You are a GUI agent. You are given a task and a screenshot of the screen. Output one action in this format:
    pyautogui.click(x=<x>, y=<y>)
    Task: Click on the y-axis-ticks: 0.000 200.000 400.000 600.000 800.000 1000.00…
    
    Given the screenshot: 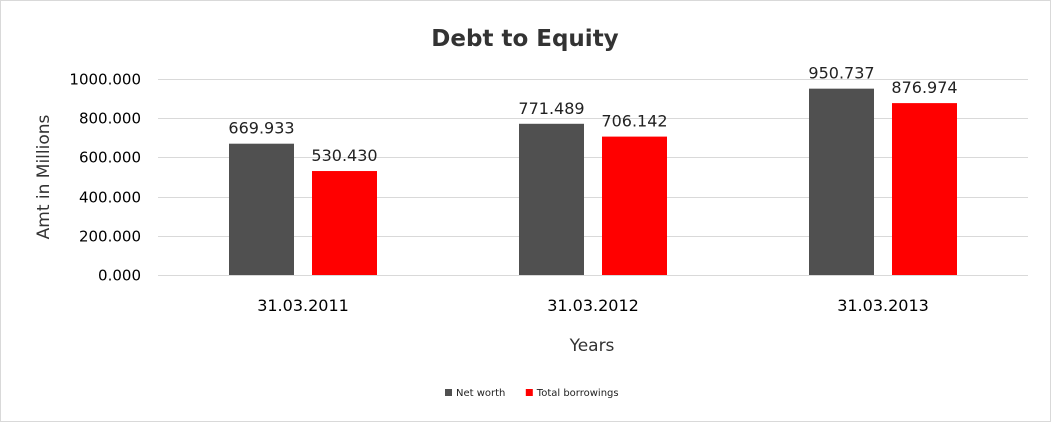 What is the action you would take?
    pyautogui.click(x=105, y=178)
    